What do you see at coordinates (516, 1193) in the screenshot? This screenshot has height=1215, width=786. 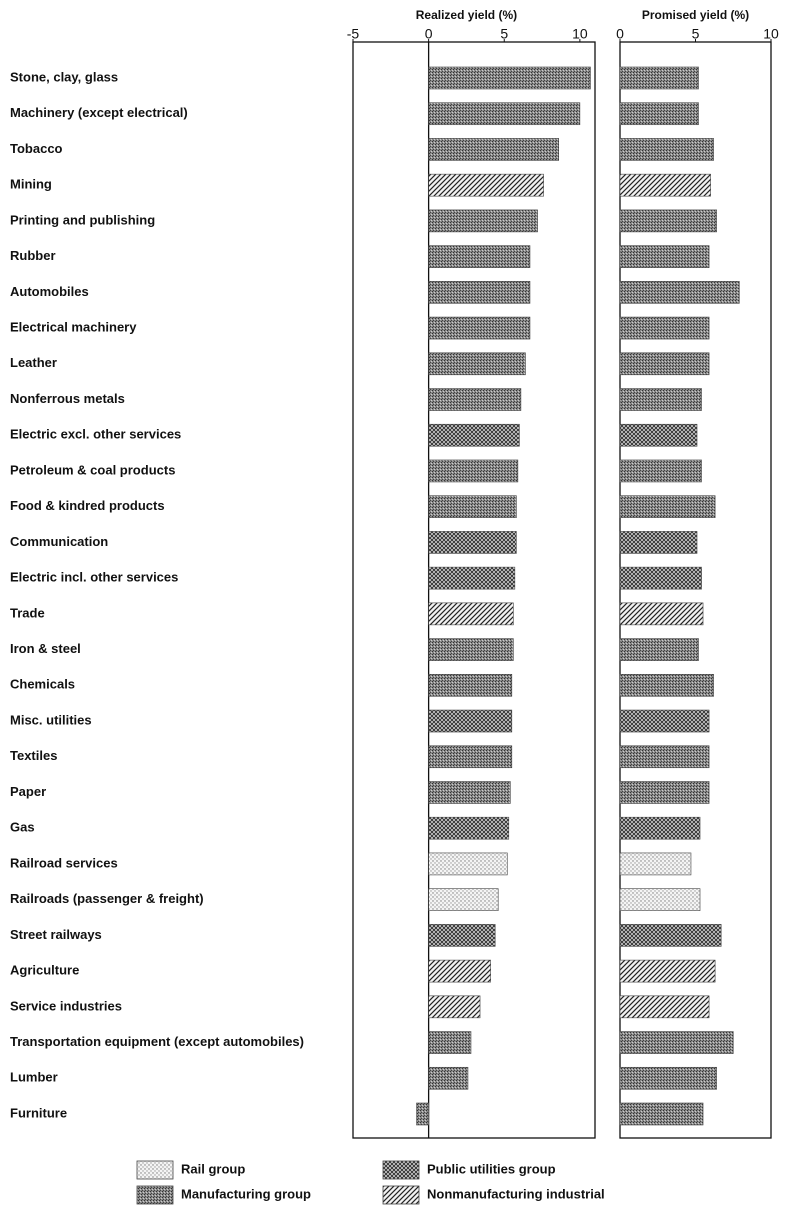 I see `legend-label: Nonmanufacturing industrial` at bounding box center [516, 1193].